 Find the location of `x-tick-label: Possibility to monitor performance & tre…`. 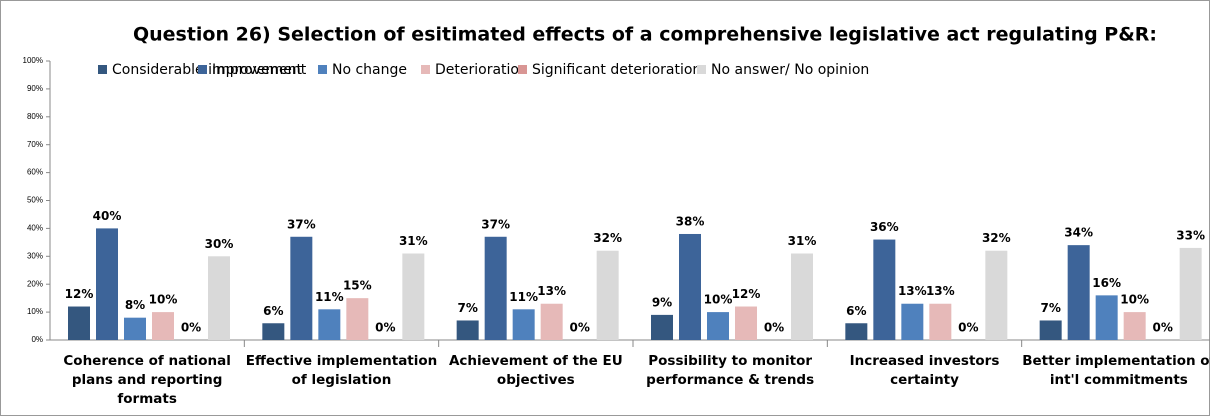

x-tick-label: Possibility to monitor performance & tre… is located at coordinates (730, 370).